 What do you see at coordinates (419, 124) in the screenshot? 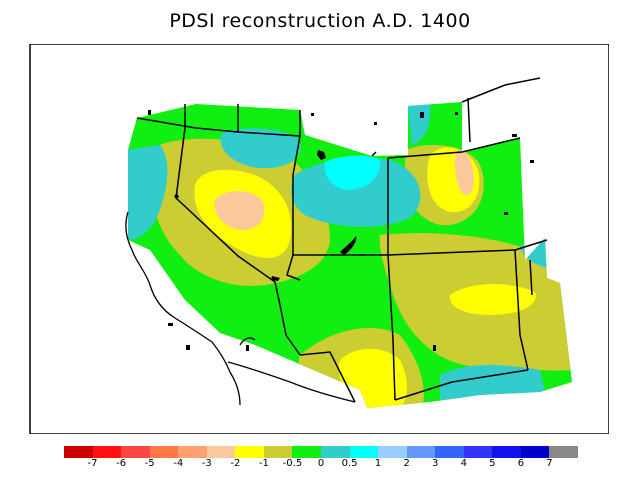
I see `field-teal-northeast` at bounding box center [419, 124].